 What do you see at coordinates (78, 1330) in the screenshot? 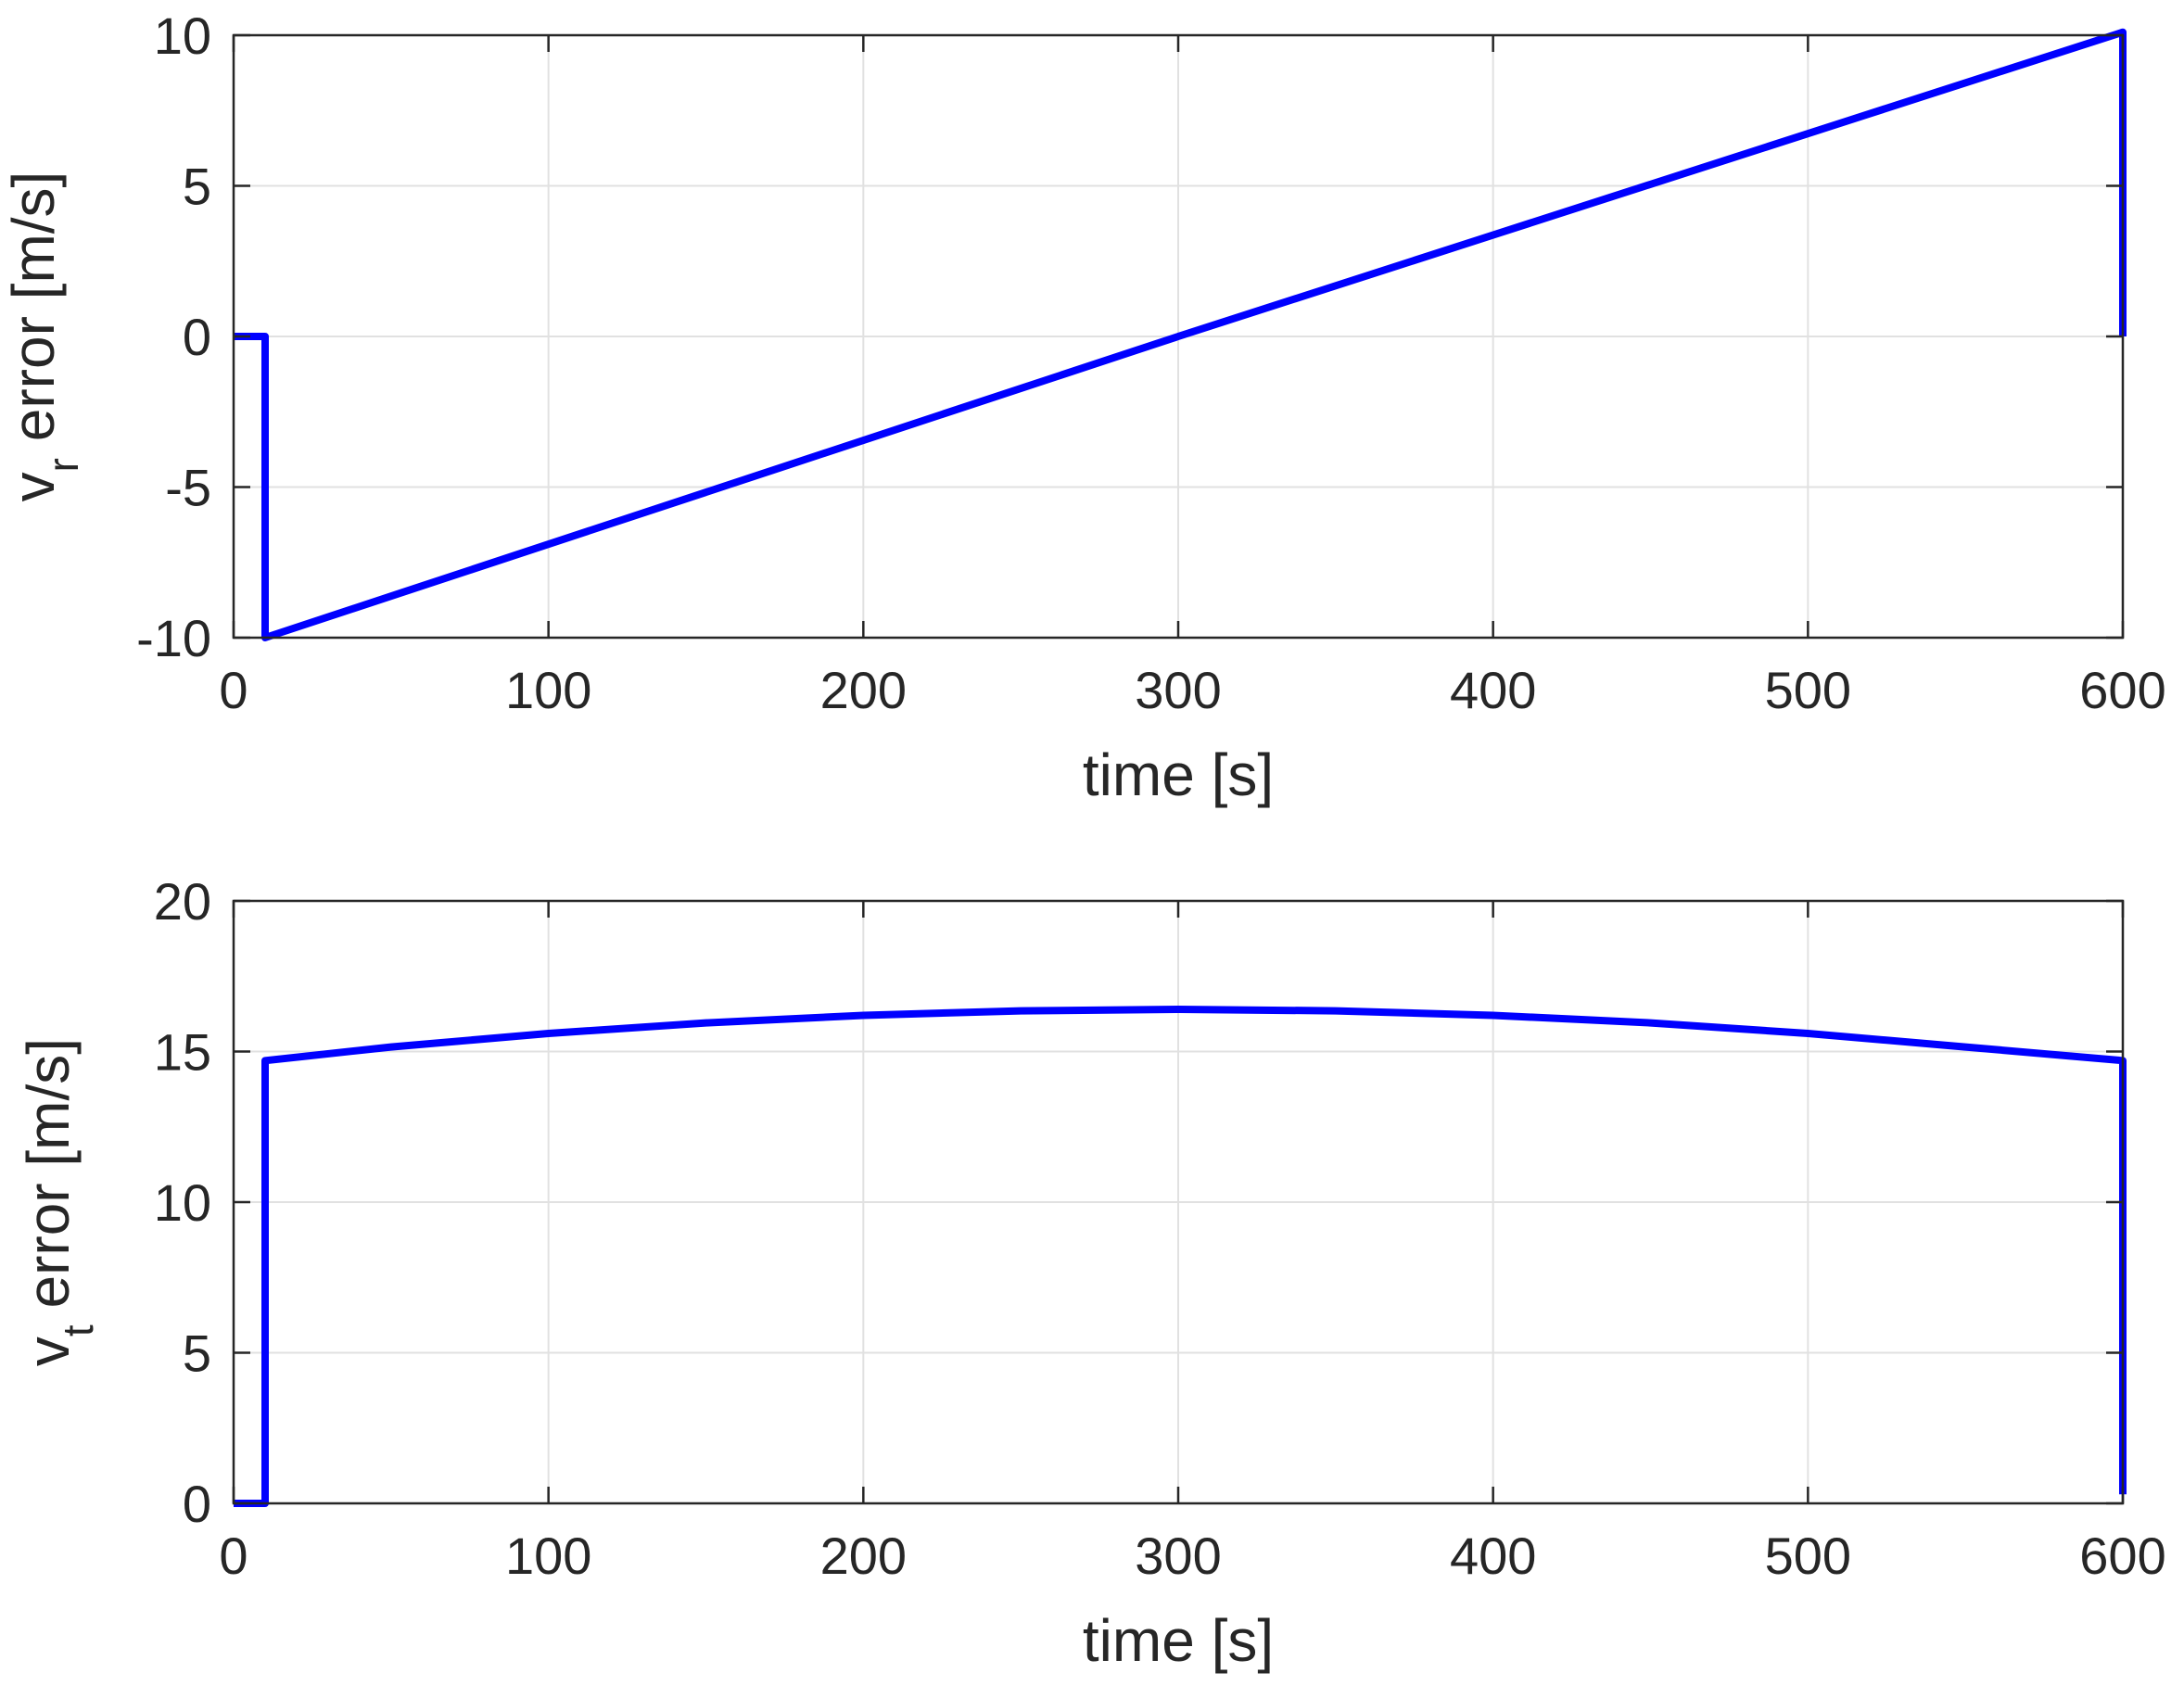
I see `y-axis-label-subscript: t` at bounding box center [78, 1330].